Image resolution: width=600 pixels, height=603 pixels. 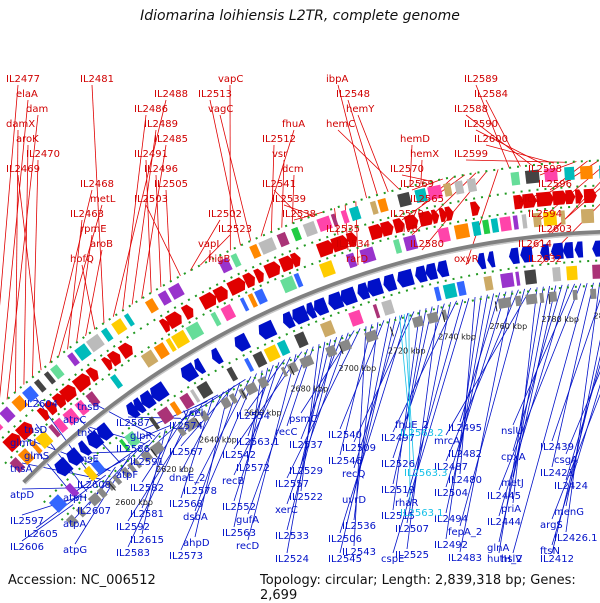 What do you see at coordinates (545, 259) in the screenshot?
I see `plus-gene-label: IL2632` at bounding box center [545, 259].